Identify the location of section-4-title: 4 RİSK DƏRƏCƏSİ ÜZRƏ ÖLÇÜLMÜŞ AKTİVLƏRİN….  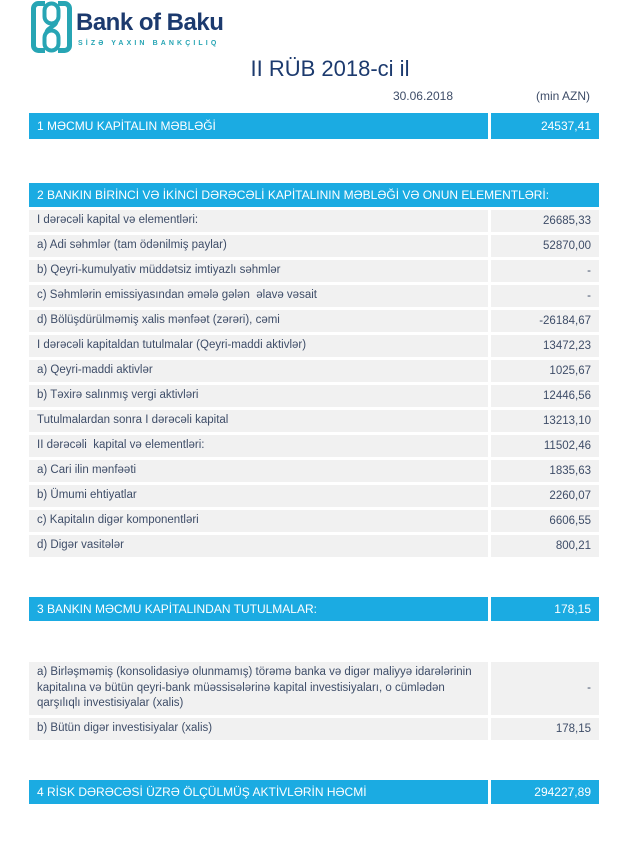
(258, 791).